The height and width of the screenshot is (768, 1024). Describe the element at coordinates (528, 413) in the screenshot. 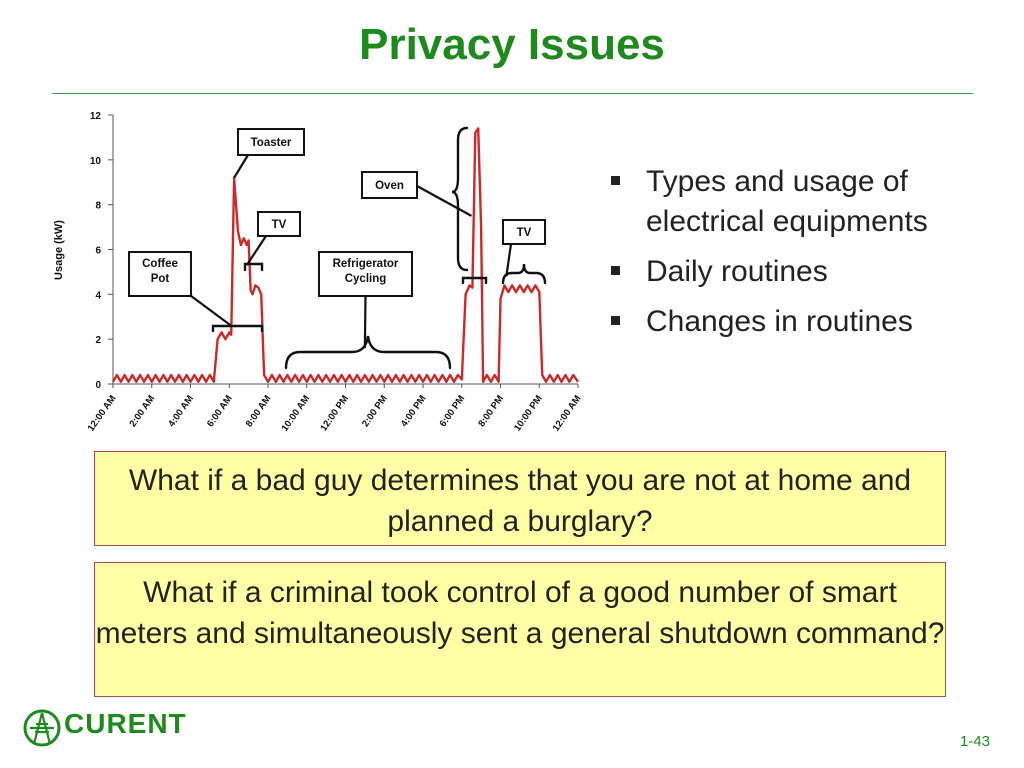

I see `x-tick-label: 10:00 PM` at that location.